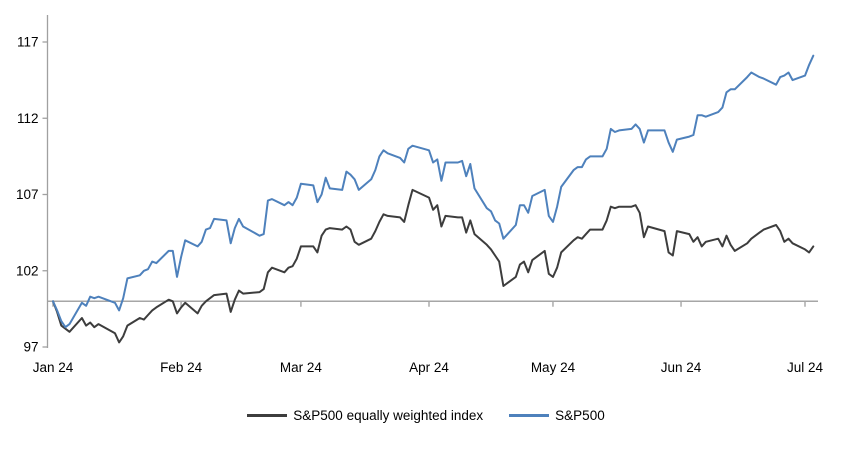 The image size is (852, 453). What do you see at coordinates (301, 367) in the screenshot?
I see `x-tick-label-2: Mar 24` at bounding box center [301, 367].